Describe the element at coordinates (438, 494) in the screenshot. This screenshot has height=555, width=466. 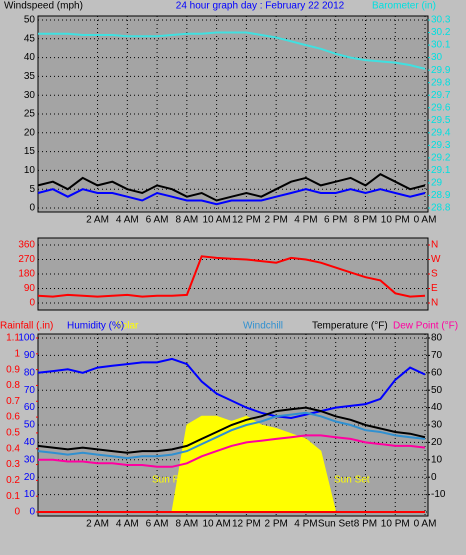
I see `y2-tick-label: -10` at that location.